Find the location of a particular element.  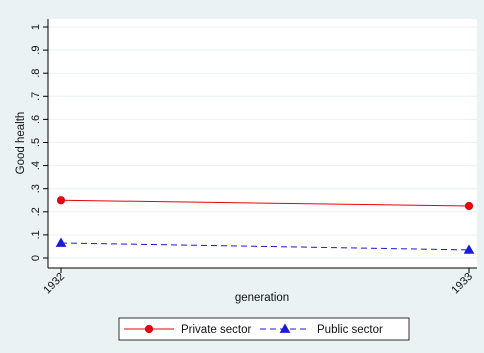

series is located at coordinates (265, 225).